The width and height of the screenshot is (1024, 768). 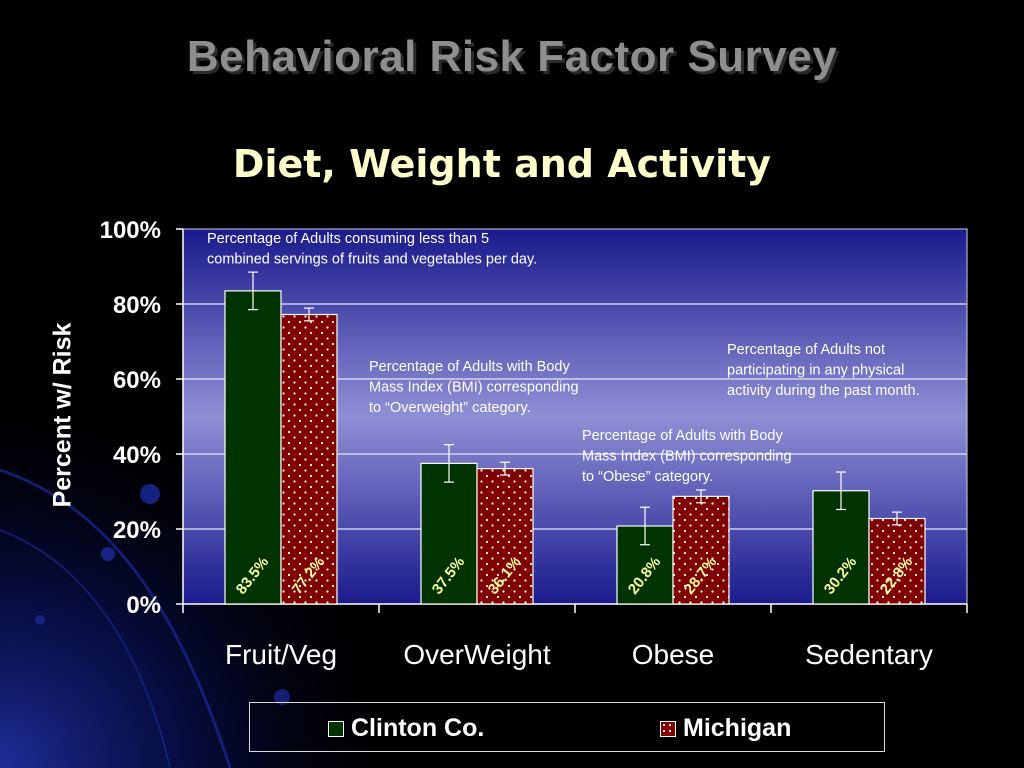 What do you see at coordinates (281, 654) in the screenshot?
I see `x-tick-label: Fruit/Veg` at bounding box center [281, 654].